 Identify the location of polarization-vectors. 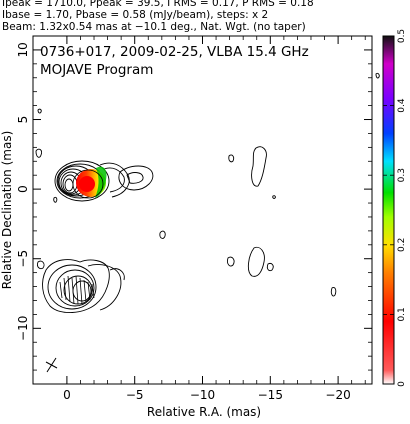
(77, 290).